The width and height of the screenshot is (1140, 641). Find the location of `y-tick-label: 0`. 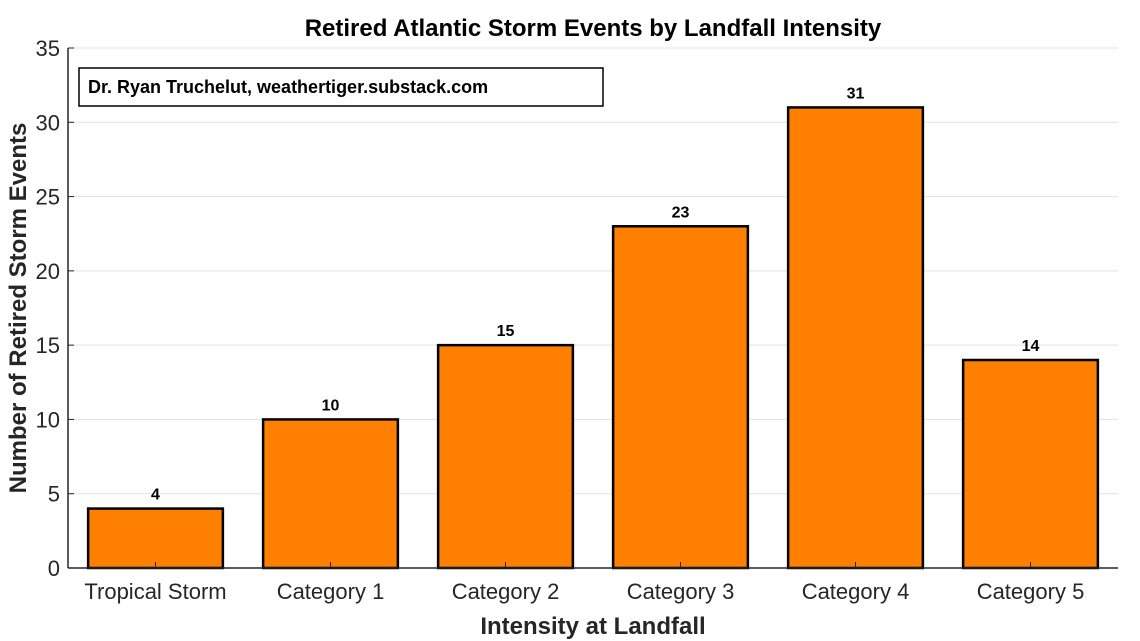

y-tick-label: 0 is located at coordinates (54, 568).